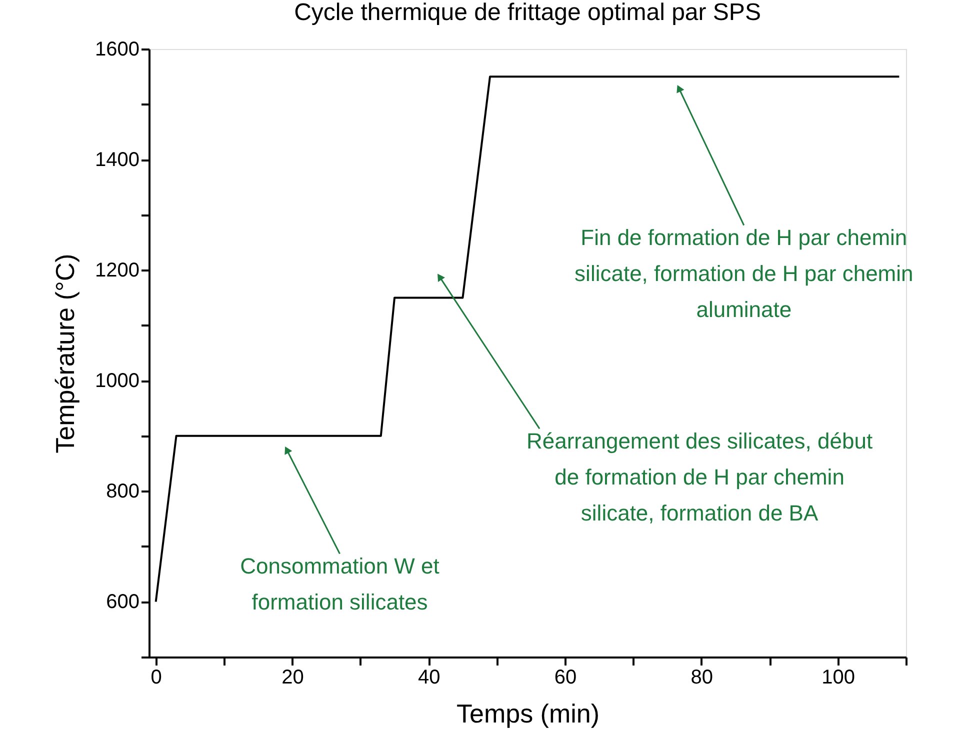 The image size is (975, 753). I want to click on annotation: Réarrangement des silicates, début de formation de H par chemin silicate, formation de BA, so click(699, 477).